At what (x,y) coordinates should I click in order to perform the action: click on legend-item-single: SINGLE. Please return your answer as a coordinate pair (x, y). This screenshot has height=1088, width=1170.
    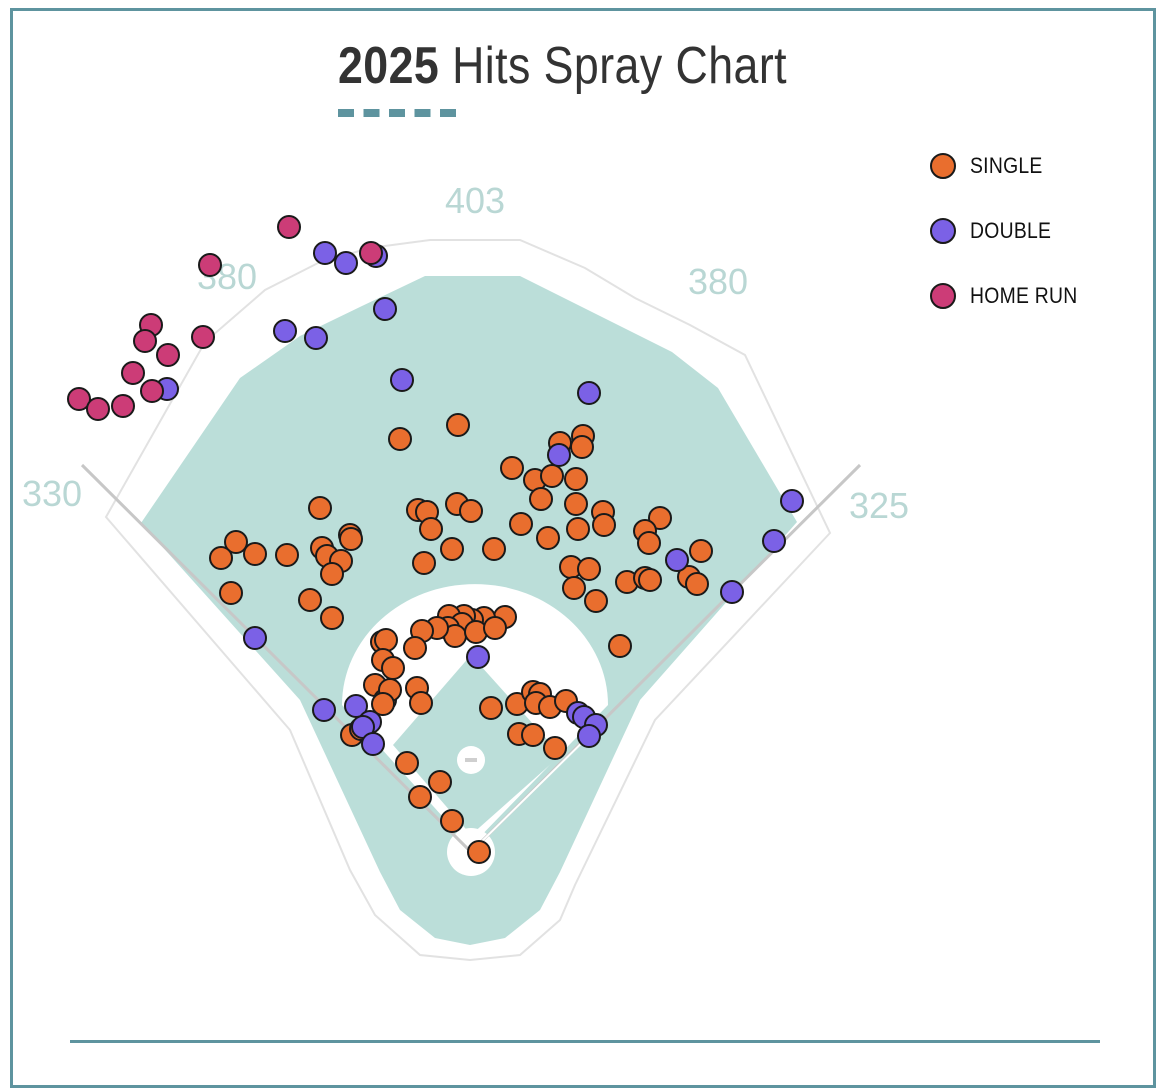
    Looking at the image, I should click on (1011, 166).